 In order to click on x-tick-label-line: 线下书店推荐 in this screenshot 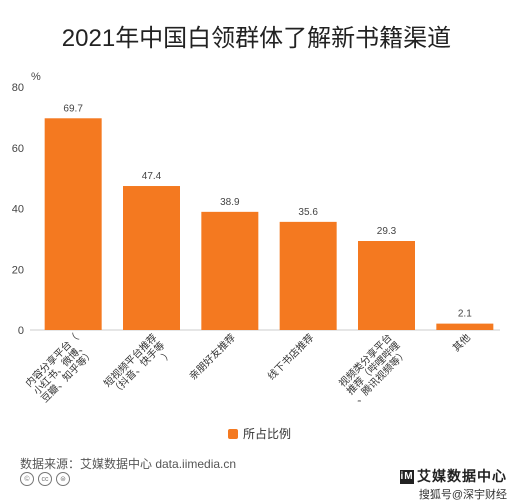, I will do `click(291, 357)`.